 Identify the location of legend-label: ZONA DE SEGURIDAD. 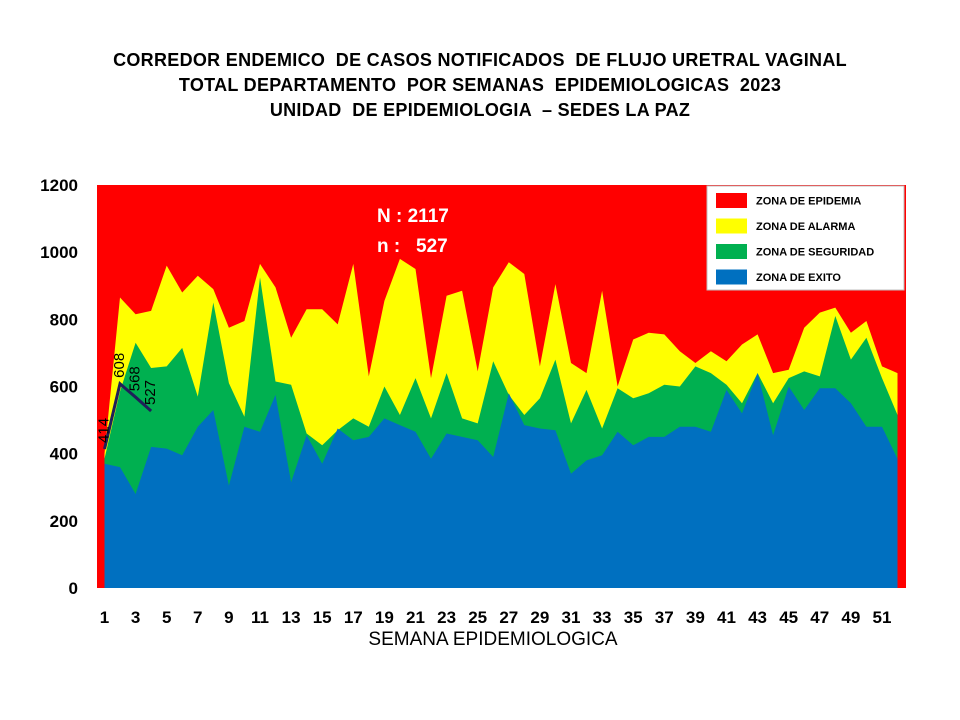
(815, 253).